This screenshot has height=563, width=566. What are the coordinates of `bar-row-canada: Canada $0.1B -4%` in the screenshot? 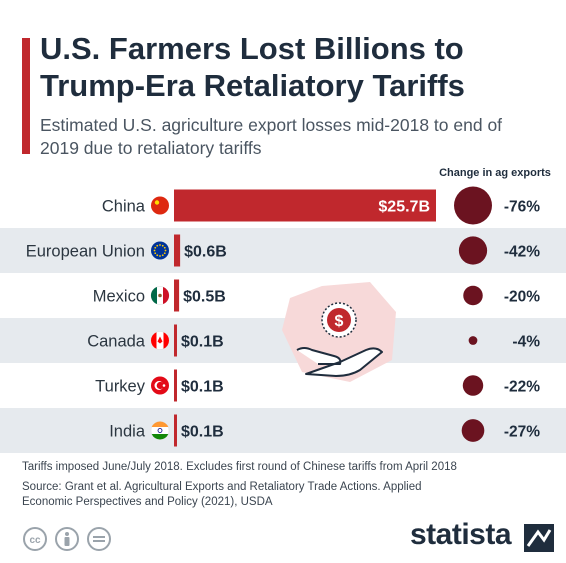 It's located at (313, 340).